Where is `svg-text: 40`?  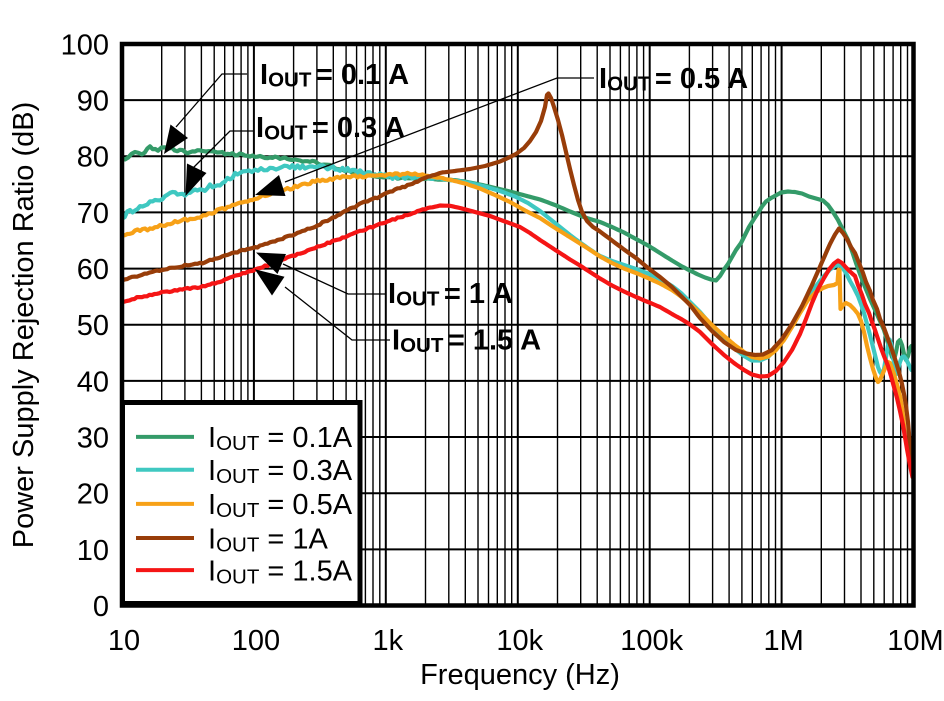 svg-text: 40 is located at coordinates (93, 382).